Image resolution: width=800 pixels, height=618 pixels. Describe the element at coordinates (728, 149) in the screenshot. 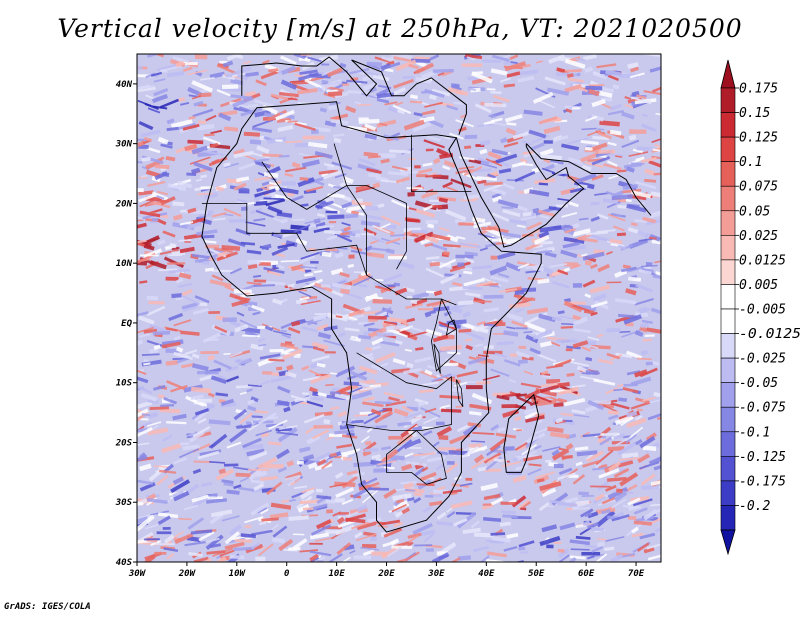

I see `colorbar-bin` at that location.